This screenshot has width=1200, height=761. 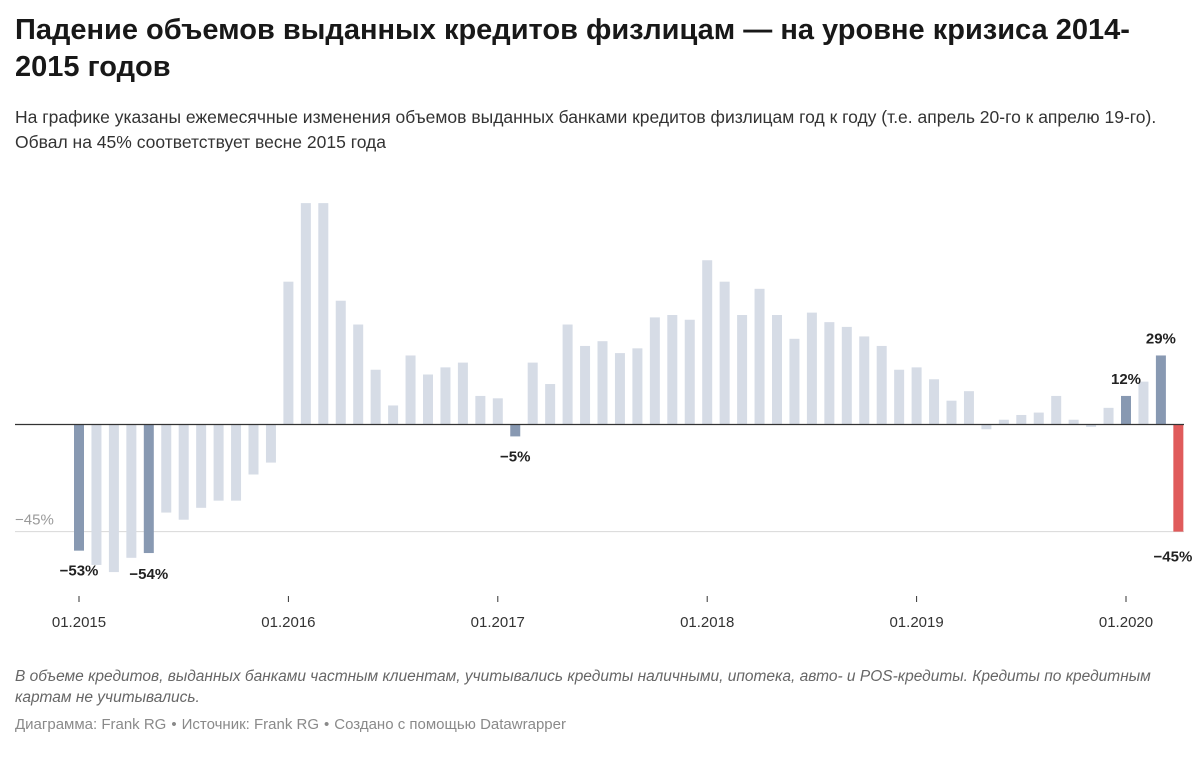 What do you see at coordinates (1173, 557) in the screenshot?
I see `data-label: −45%` at bounding box center [1173, 557].